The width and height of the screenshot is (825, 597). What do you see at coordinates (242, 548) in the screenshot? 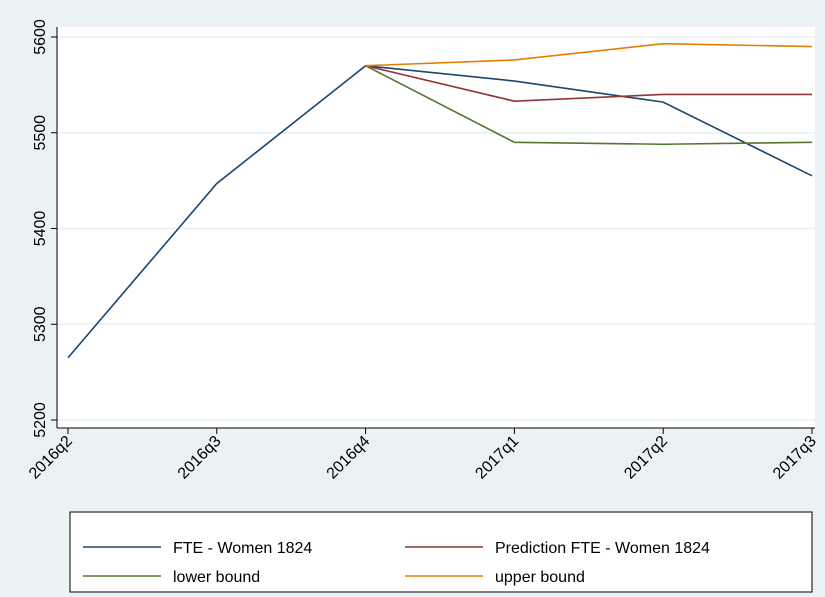
I see `legend-label: FTE - Women 1824` at bounding box center [242, 548].